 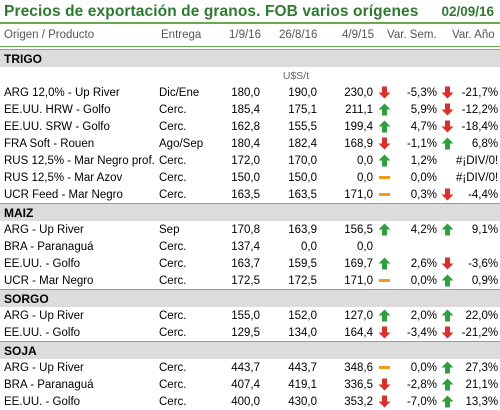 What do you see at coordinates (478, 333) in the screenshot?
I see `var-year-cell: -21,2%` at bounding box center [478, 333].